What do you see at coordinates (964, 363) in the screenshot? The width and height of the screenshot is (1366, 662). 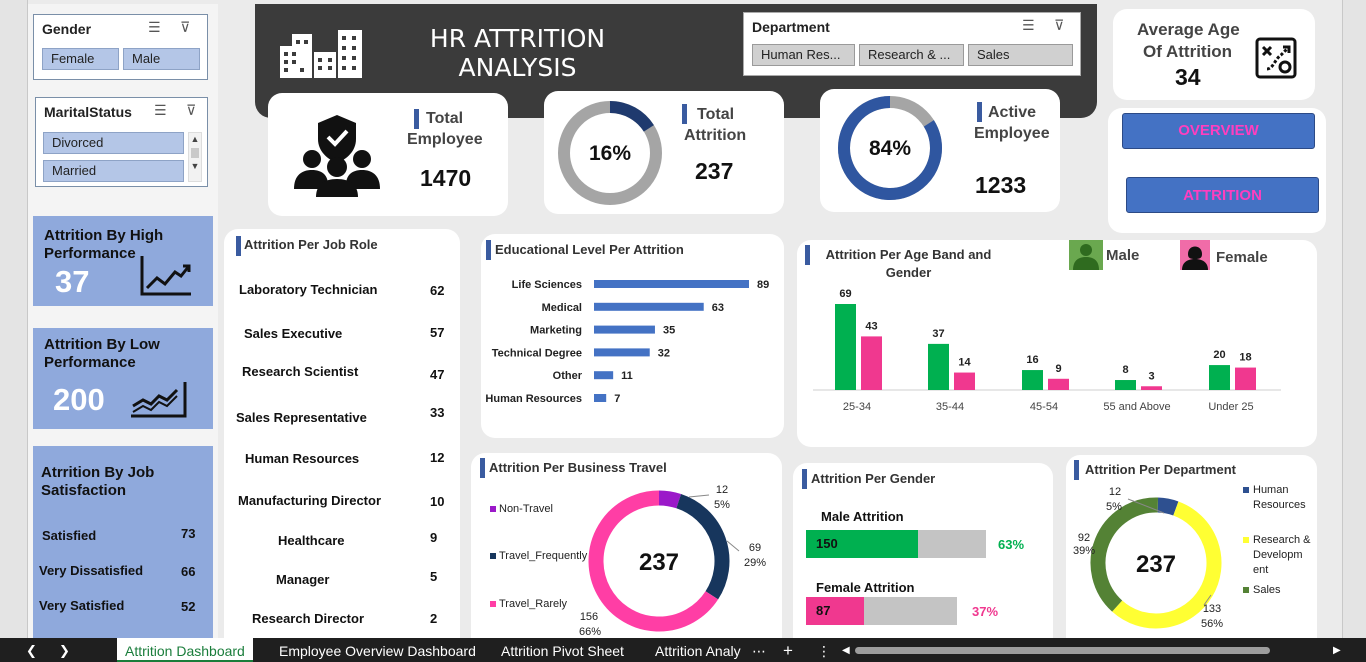 I see `age-bar-label: 14` at bounding box center [964, 363].